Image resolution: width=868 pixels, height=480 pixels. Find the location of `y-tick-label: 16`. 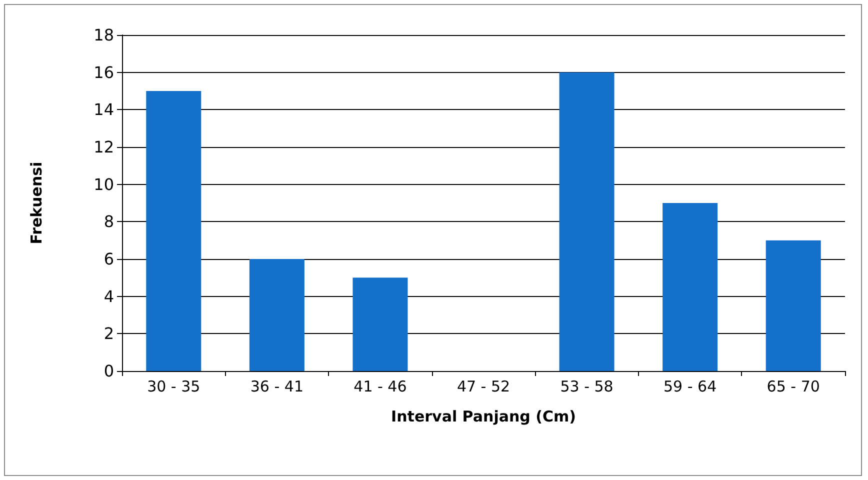

y-tick-label: 16 is located at coordinates (104, 72).